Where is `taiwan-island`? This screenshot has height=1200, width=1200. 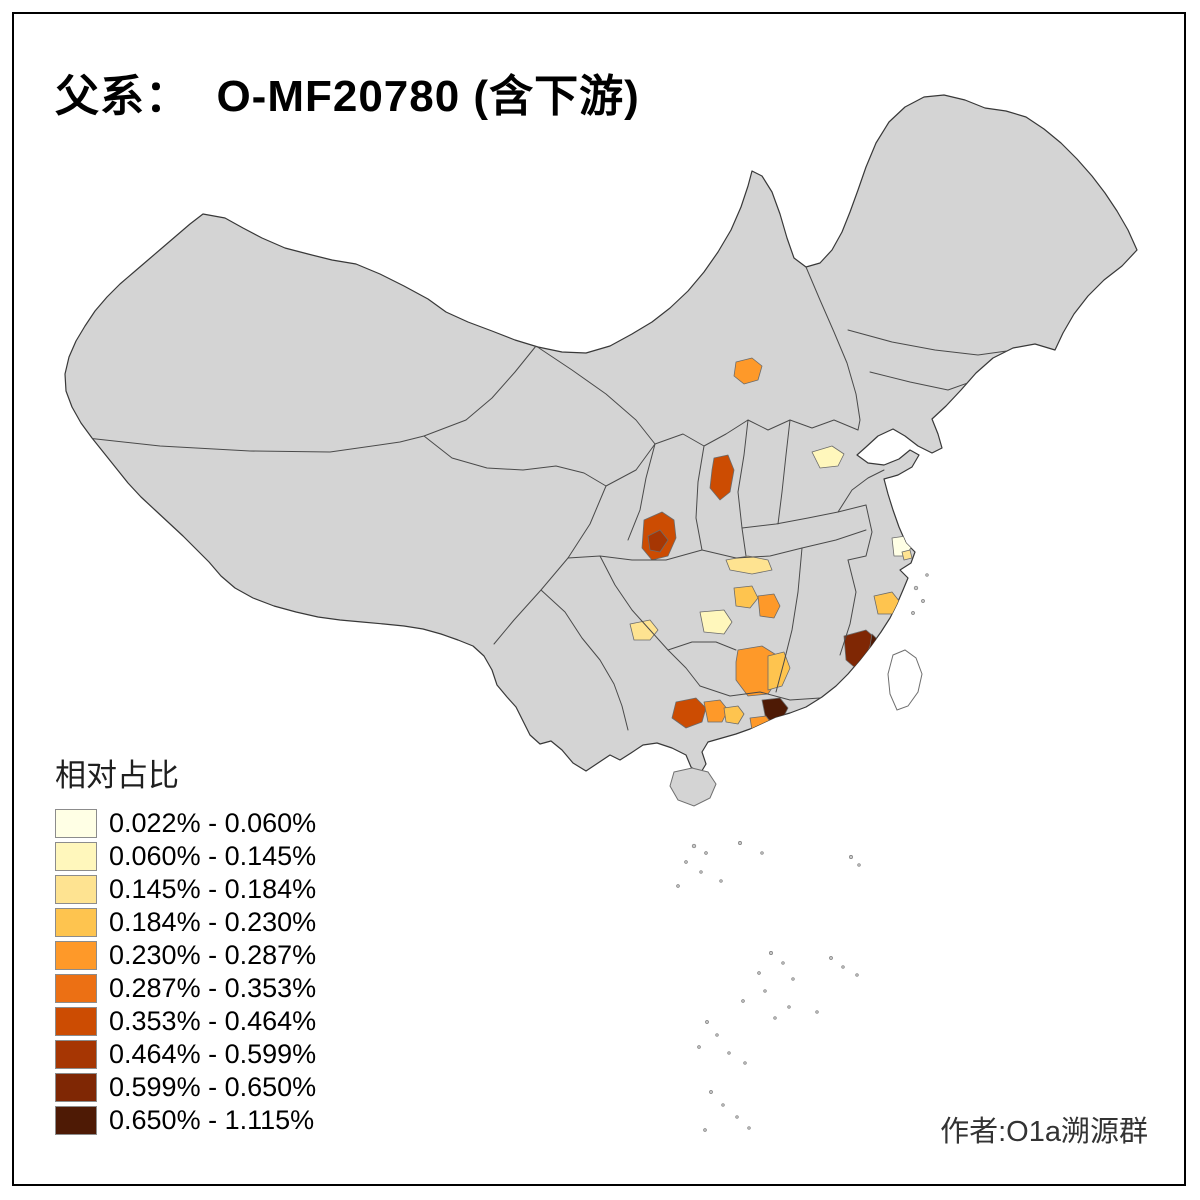
taiwan-island is located at coordinates (905, 680).